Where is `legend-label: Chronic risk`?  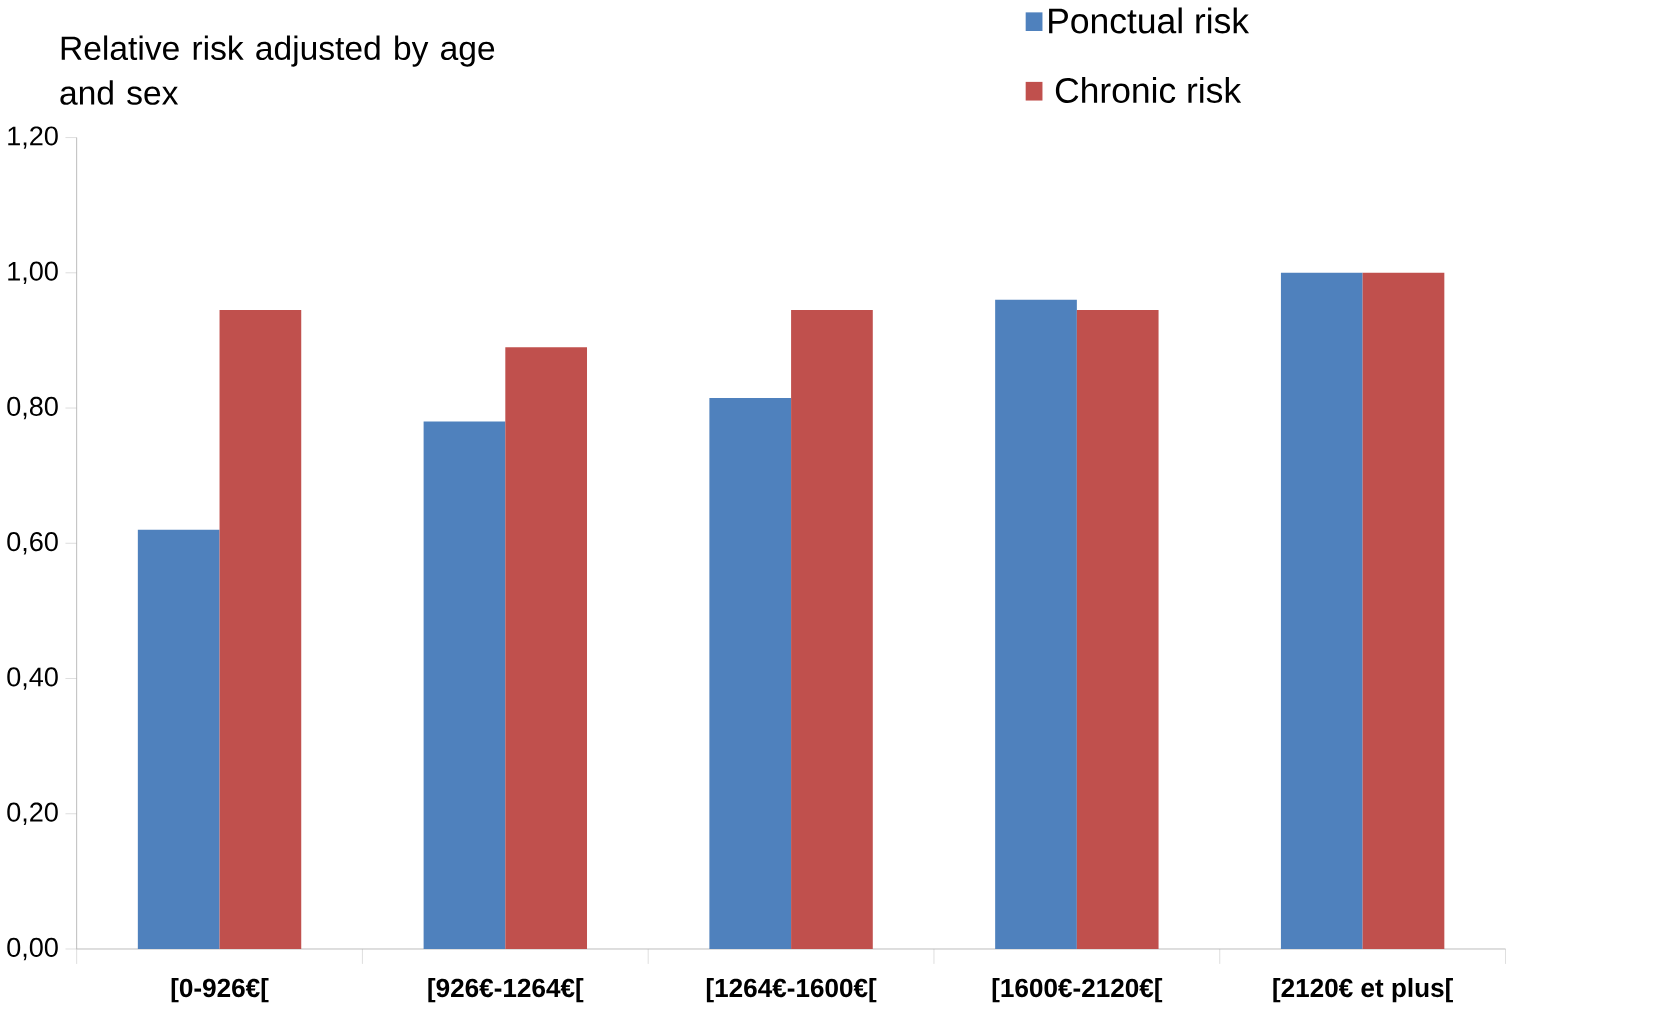
legend-label: Chronic risk is located at coordinates (1148, 89).